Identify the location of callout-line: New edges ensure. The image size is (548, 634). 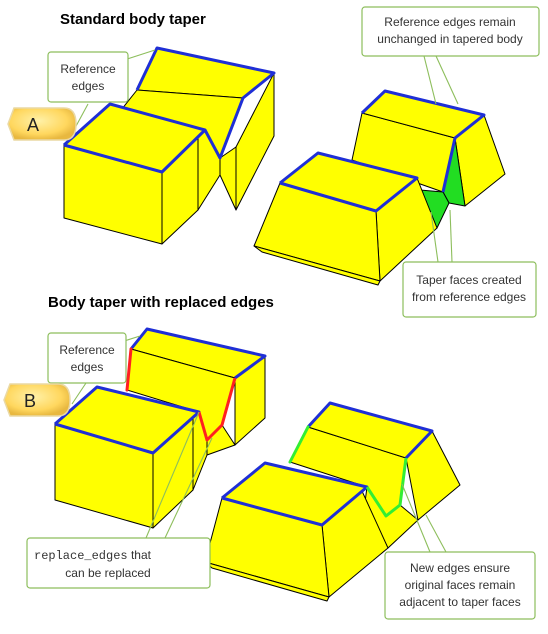
(460, 568).